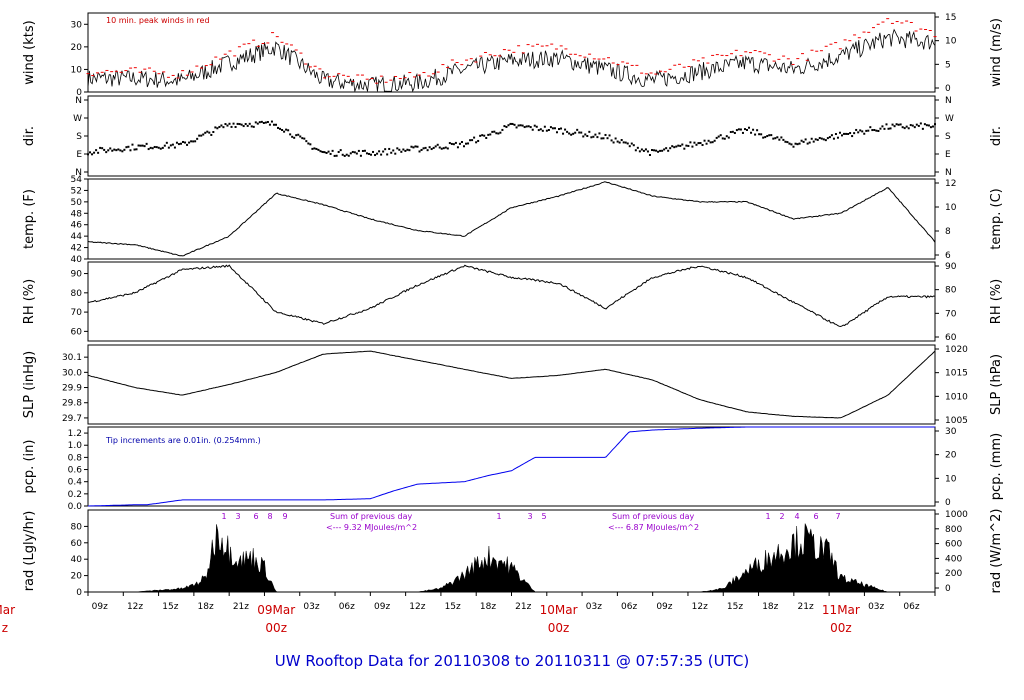 The height and width of the screenshot is (700, 1024). I want to click on y-tick-label-right: 200, so click(953, 574).